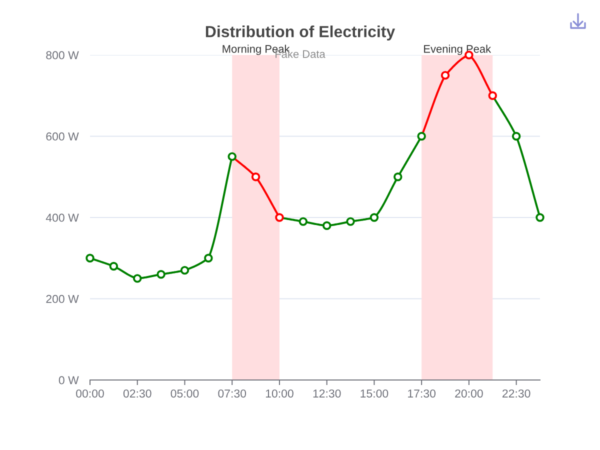 Image resolution: width=600 pixels, height=450 pixels. I want to click on x-tick-label: 22:30, so click(516, 393).